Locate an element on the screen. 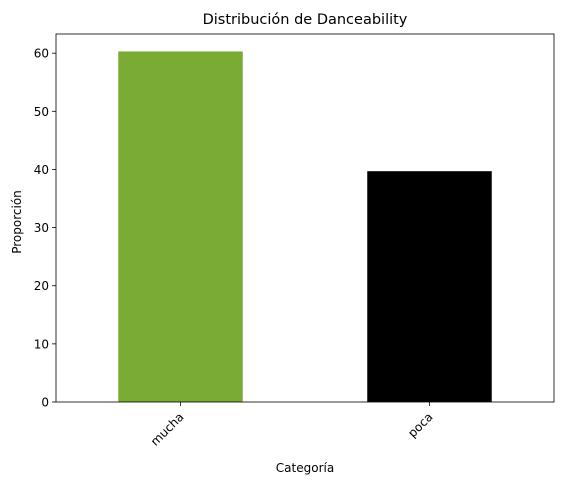 This screenshot has width=563, height=485. y-tick-label-50: 50 is located at coordinates (41, 112).